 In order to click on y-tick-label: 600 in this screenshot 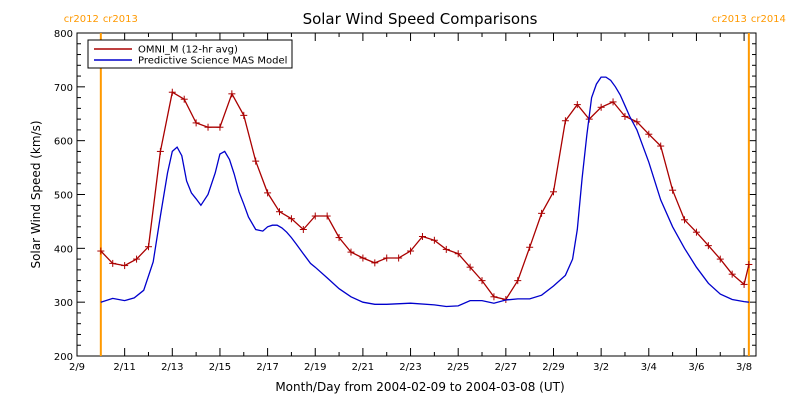, I will do `click(63, 142)`.